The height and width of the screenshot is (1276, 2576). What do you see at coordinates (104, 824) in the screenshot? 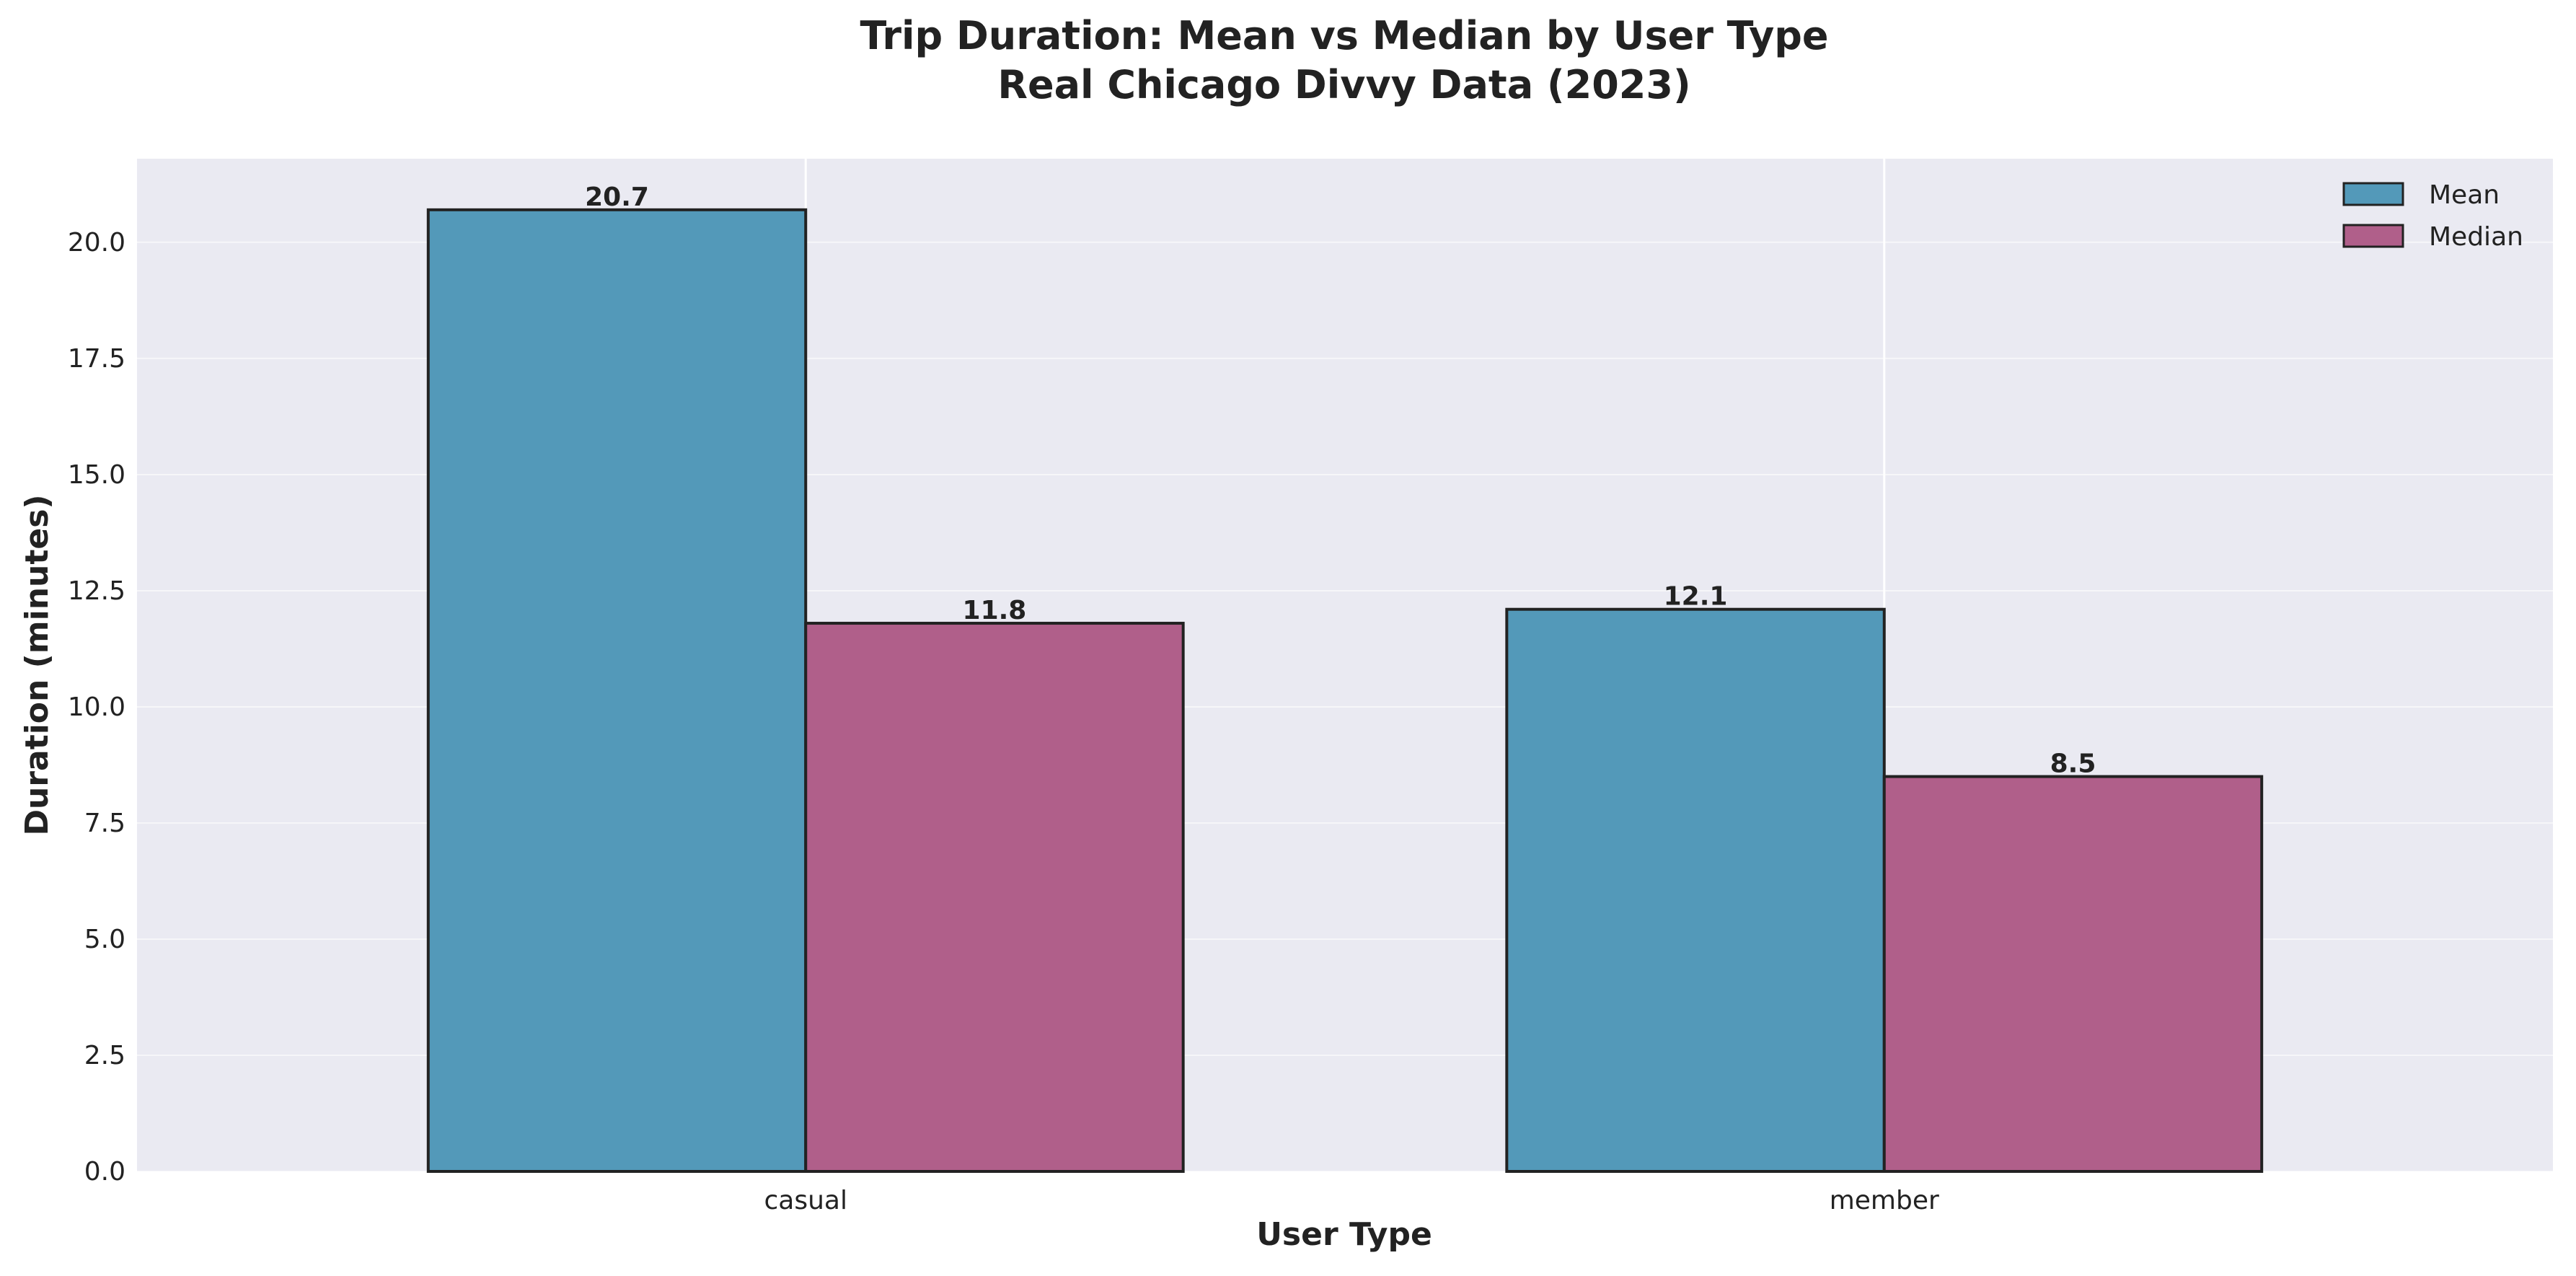
I see `y-tick-label: 7.5` at bounding box center [104, 824].